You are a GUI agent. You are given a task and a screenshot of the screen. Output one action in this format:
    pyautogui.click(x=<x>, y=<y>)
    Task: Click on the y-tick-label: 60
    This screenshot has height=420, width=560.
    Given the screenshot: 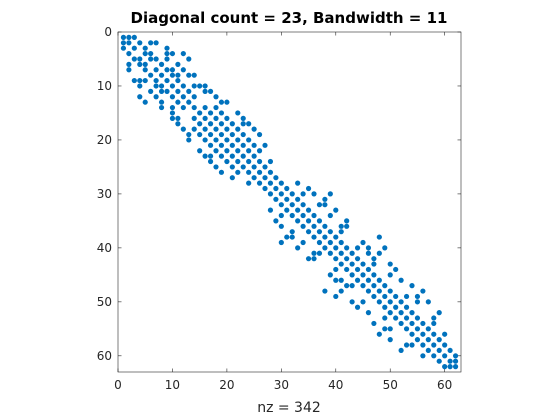 What is the action you would take?
    pyautogui.click(x=104, y=356)
    